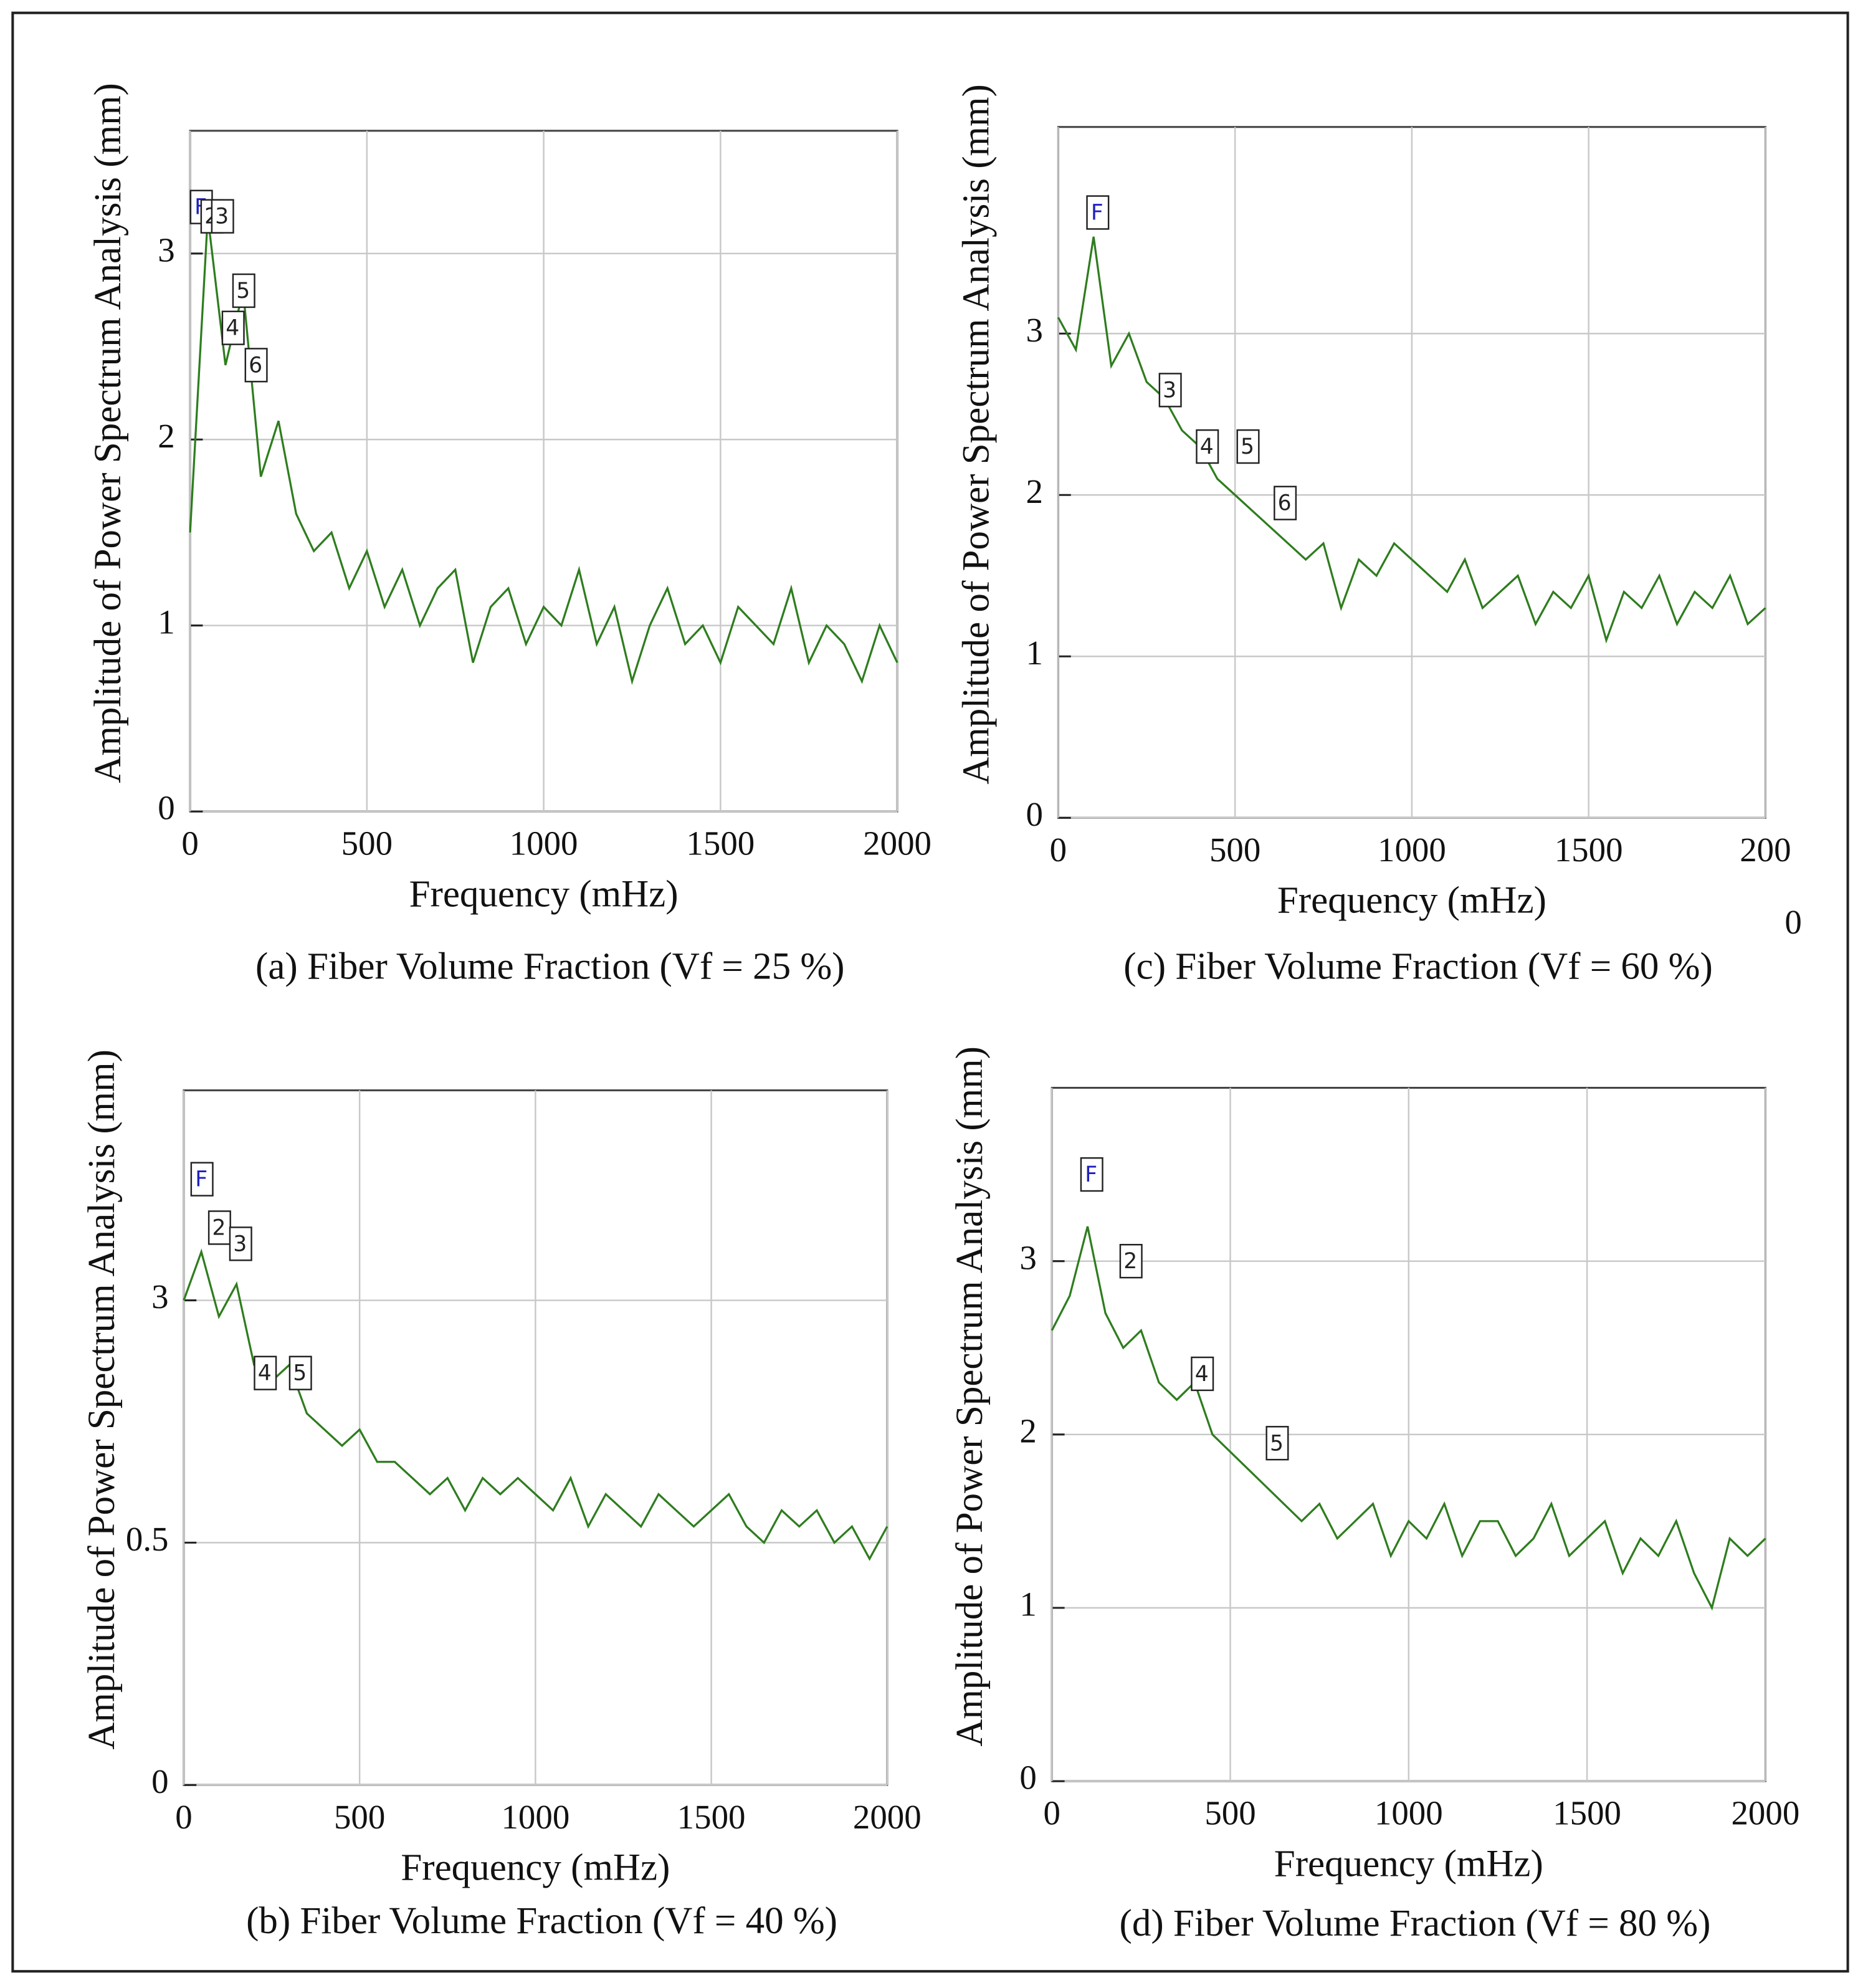  What do you see at coordinates (1416, 1924) in the screenshot?
I see `caption: (d) Fiber Volume Fraction (Vf = 80 %)` at bounding box center [1416, 1924].